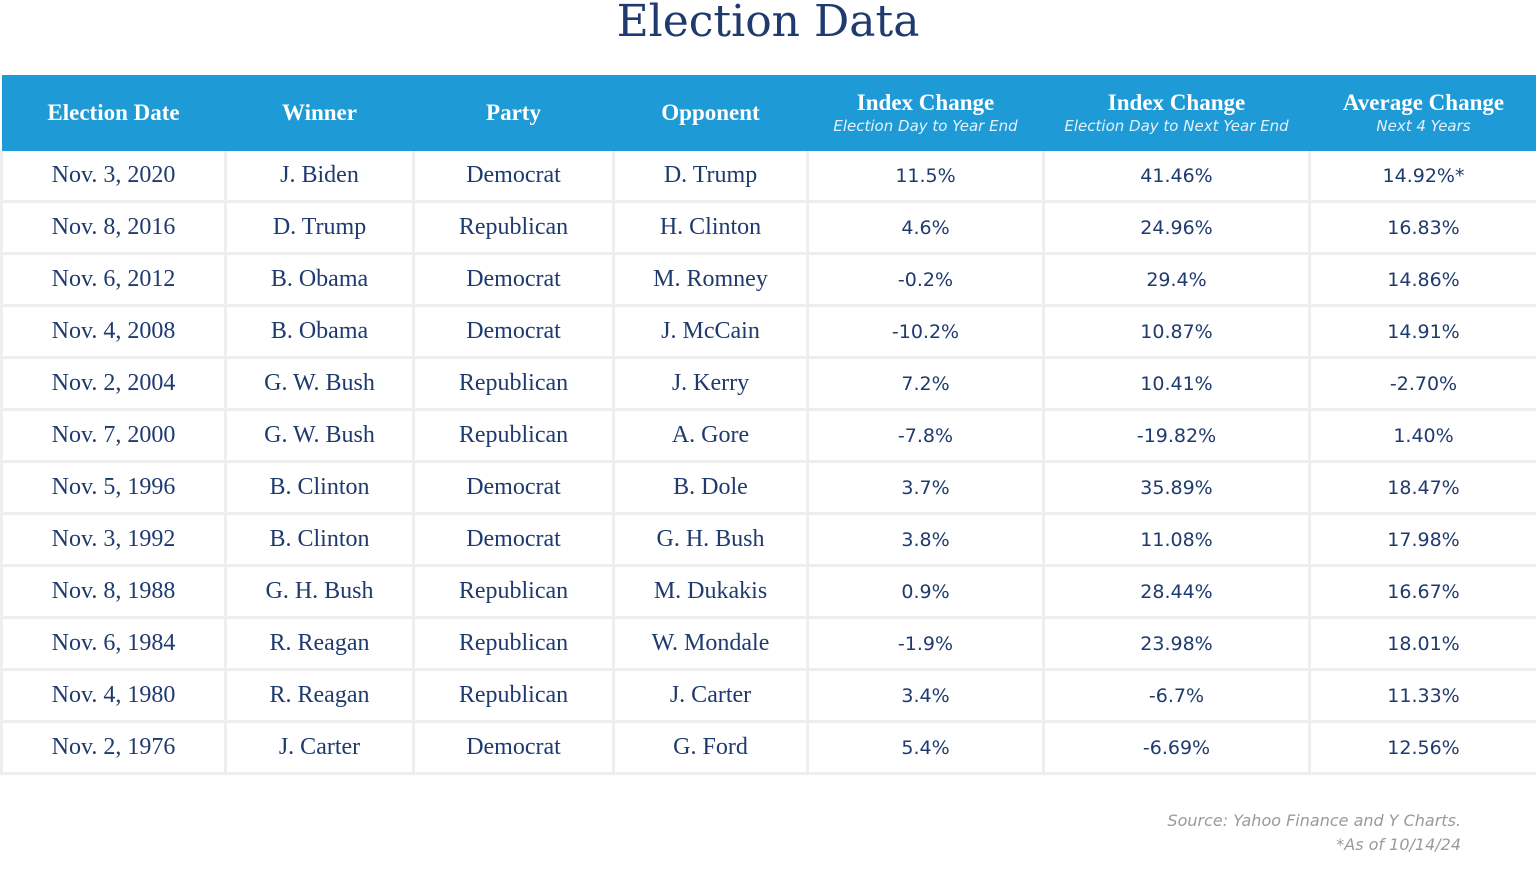 This screenshot has height=896, width=1536. Describe the element at coordinates (113, 643) in the screenshot. I see `table-cell: Nov. 6, 1984` at that location.